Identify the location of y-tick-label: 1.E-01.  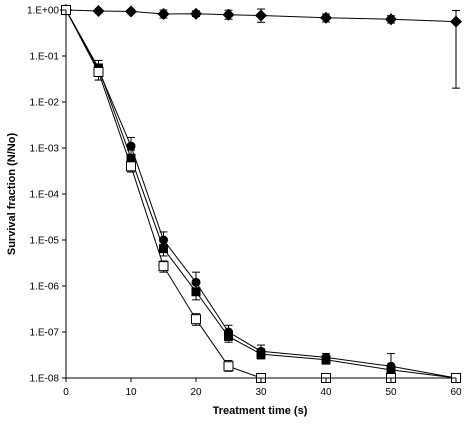
(45, 57).